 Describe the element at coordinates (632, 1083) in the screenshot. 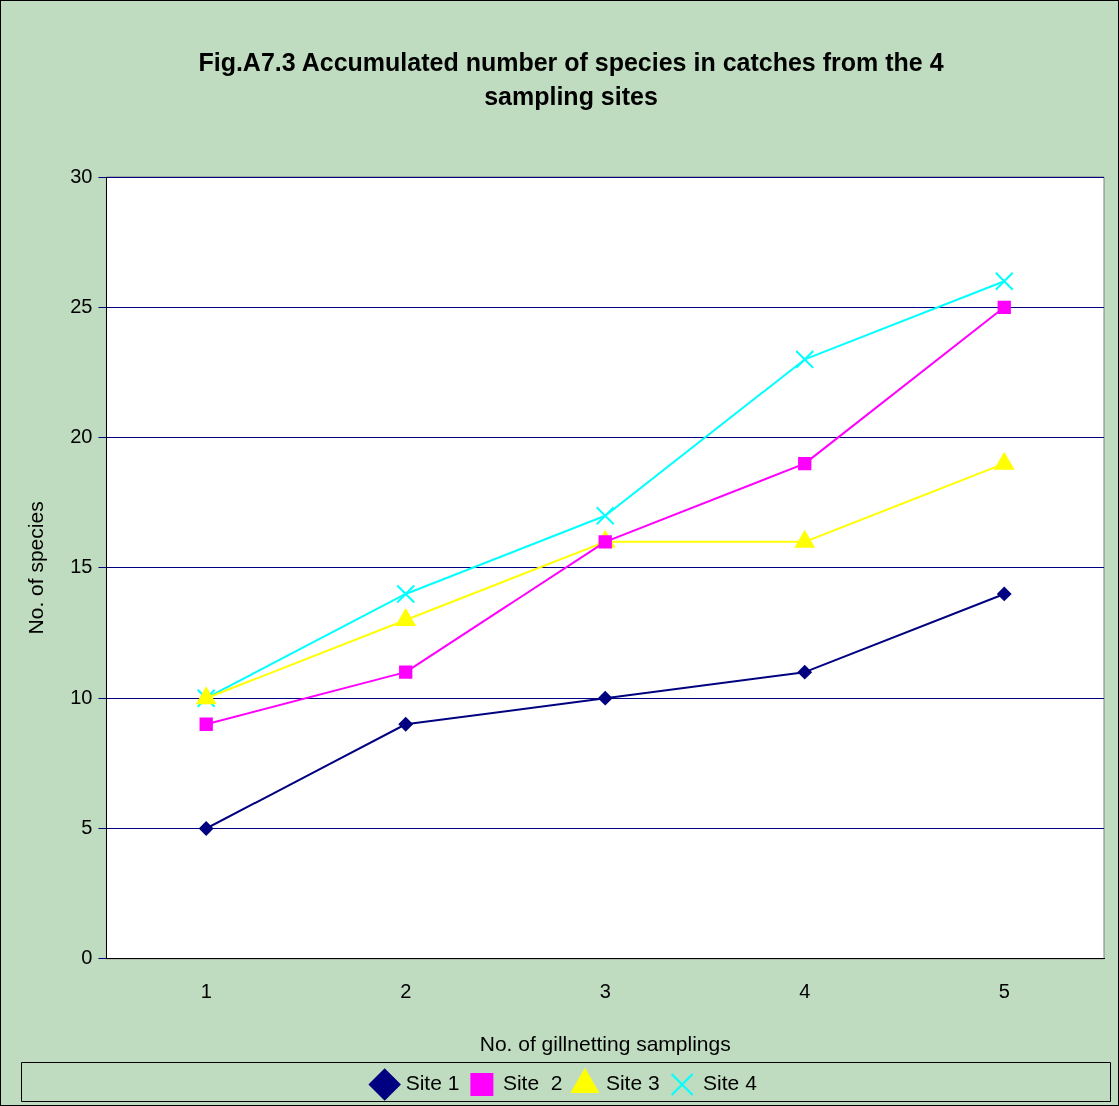

I see `legend-label: Site 3` at that location.